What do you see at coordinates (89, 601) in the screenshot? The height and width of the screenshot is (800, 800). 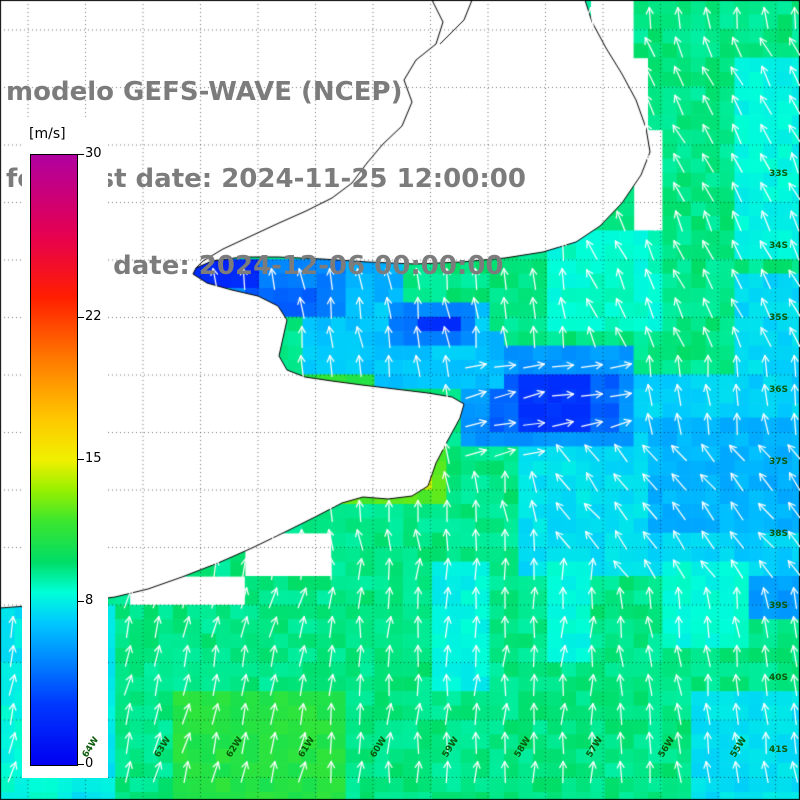 I see `colorbar-tick-label-8: 8` at bounding box center [89, 601].